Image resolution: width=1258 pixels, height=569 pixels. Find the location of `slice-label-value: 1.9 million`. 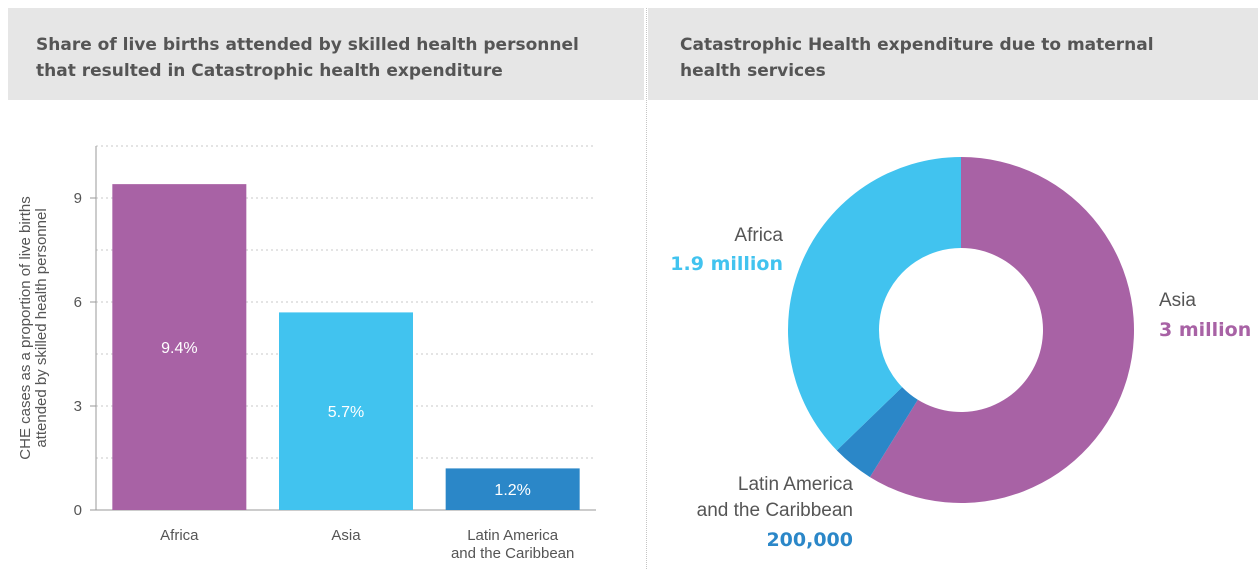

slice-label-value: 1.9 million is located at coordinates (726, 264).